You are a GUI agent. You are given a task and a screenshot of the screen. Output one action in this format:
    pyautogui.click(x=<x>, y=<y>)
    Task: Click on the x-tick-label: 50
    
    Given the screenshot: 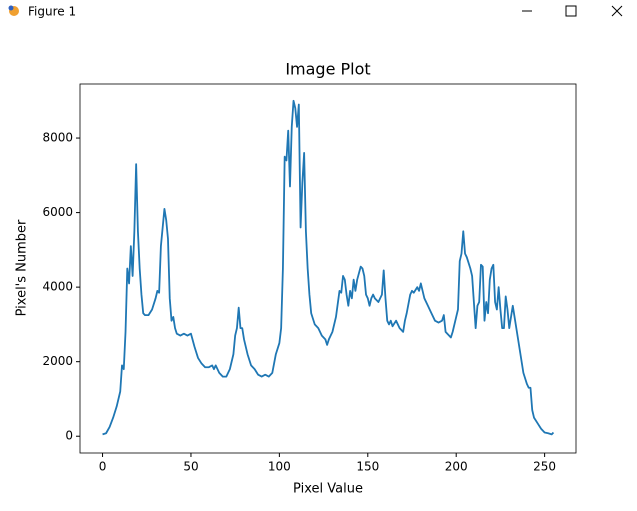 What is the action you would take?
    pyautogui.click(x=190, y=467)
    